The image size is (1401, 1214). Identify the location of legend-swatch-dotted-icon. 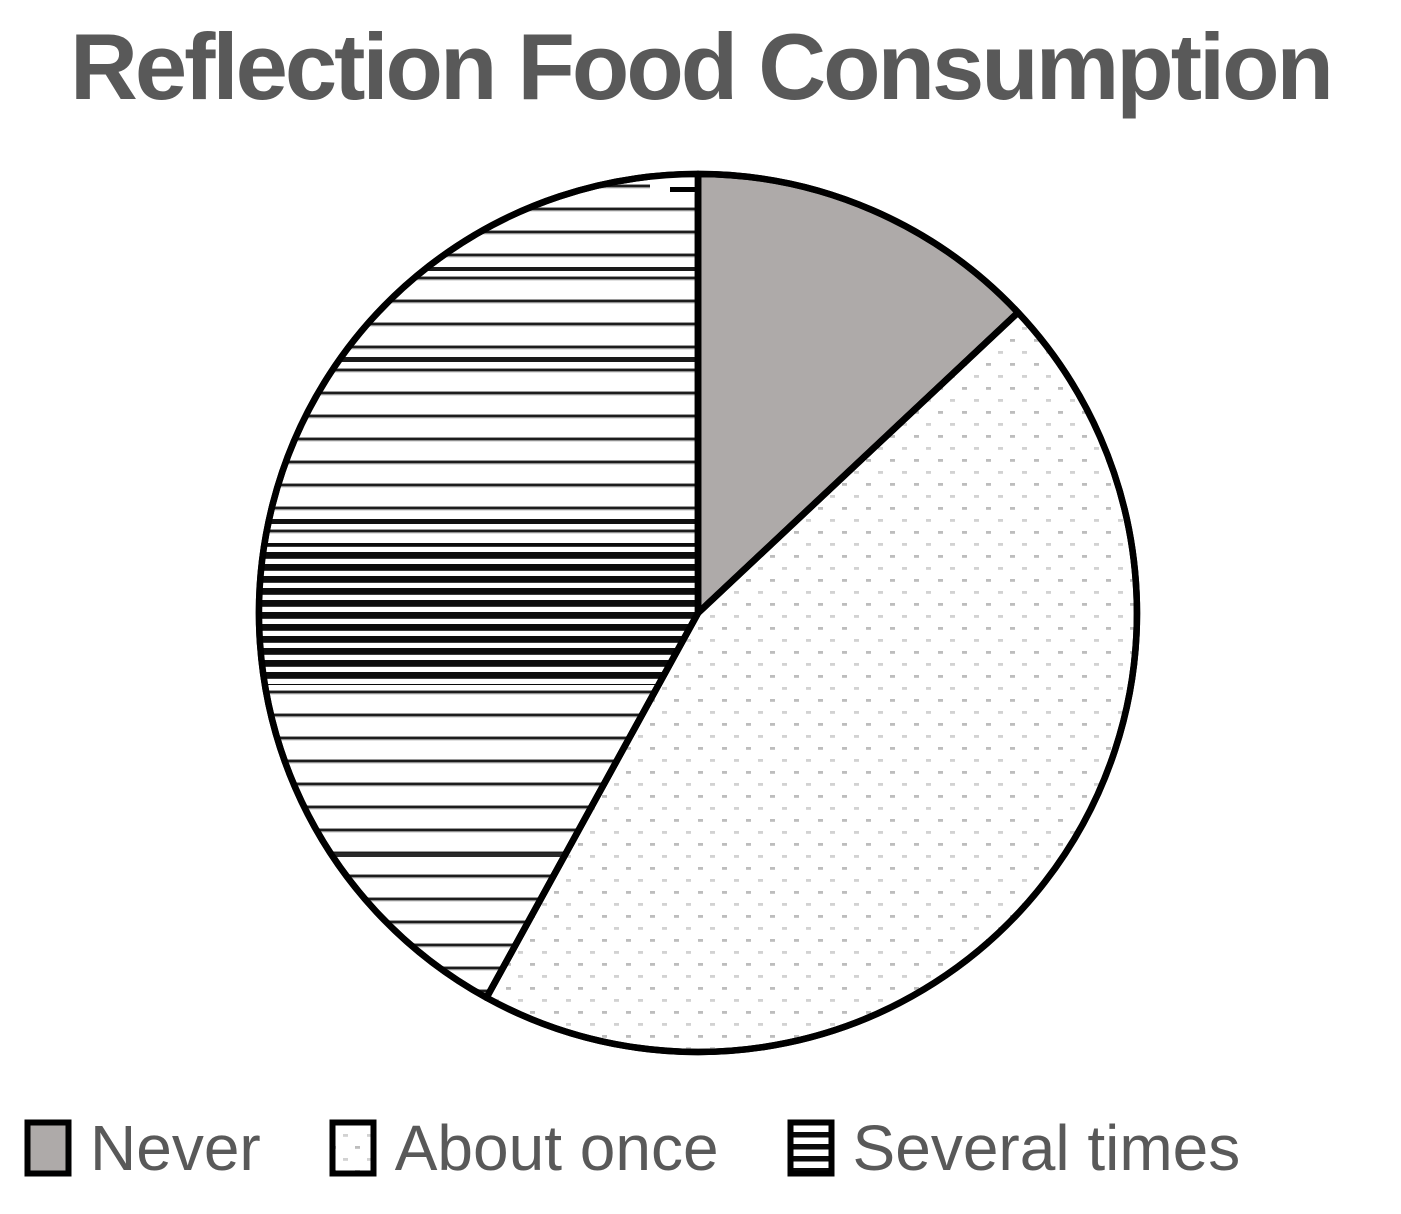
(353, 1148).